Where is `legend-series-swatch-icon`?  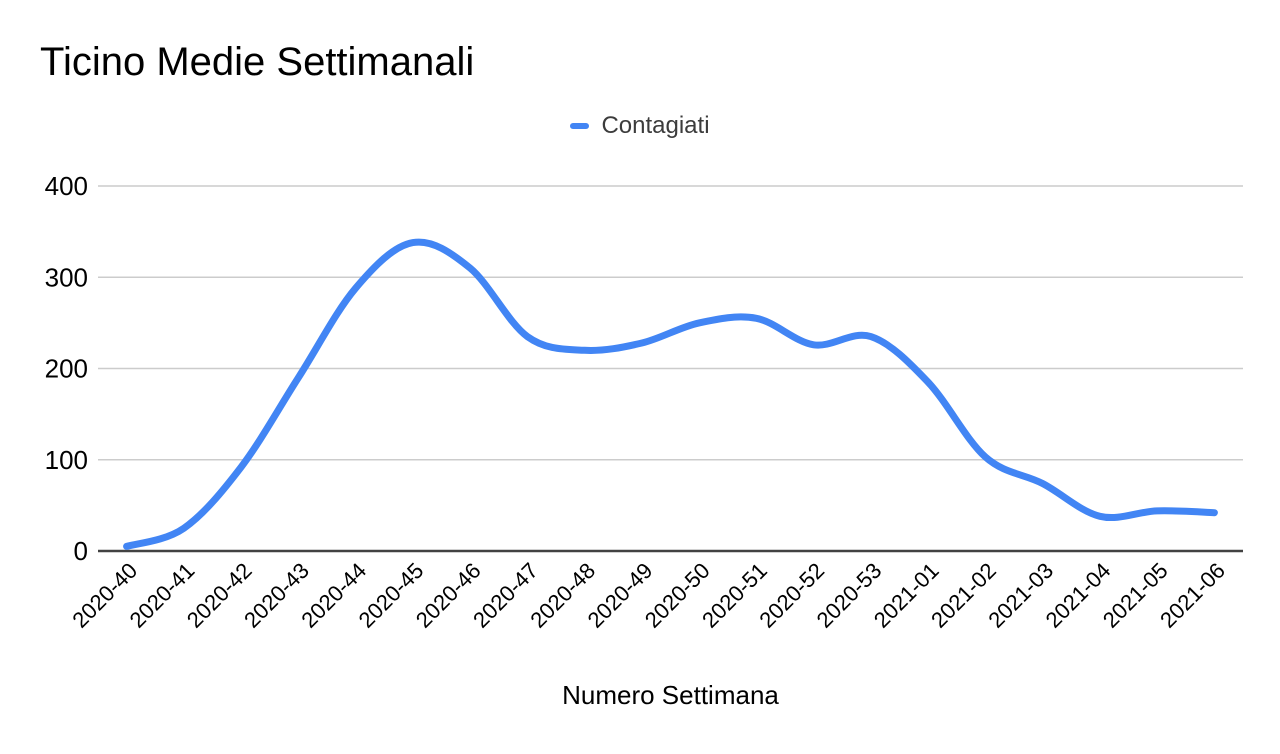 legend-series-swatch-icon is located at coordinates (580, 126).